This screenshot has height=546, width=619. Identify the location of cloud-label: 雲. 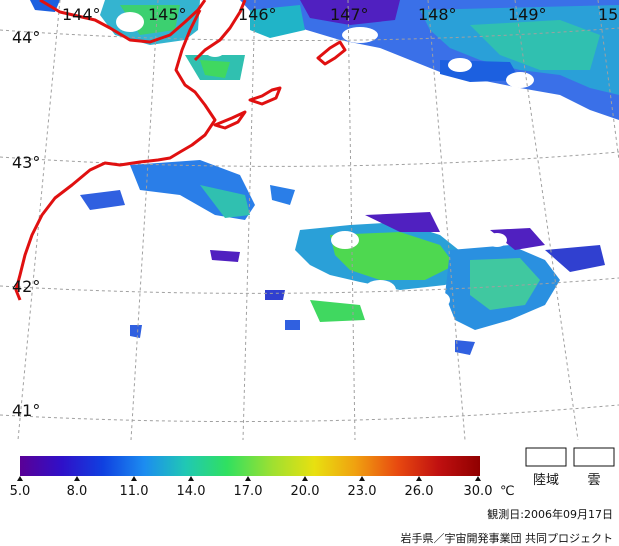
(593, 480).